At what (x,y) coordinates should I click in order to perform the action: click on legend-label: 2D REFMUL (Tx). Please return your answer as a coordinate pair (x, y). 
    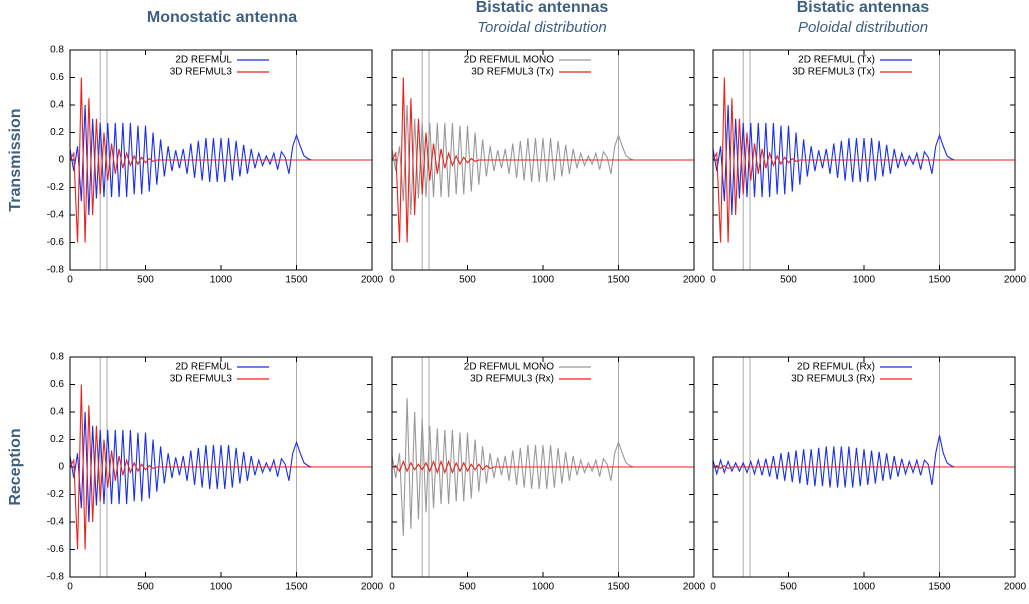
    Looking at the image, I should click on (836, 60).